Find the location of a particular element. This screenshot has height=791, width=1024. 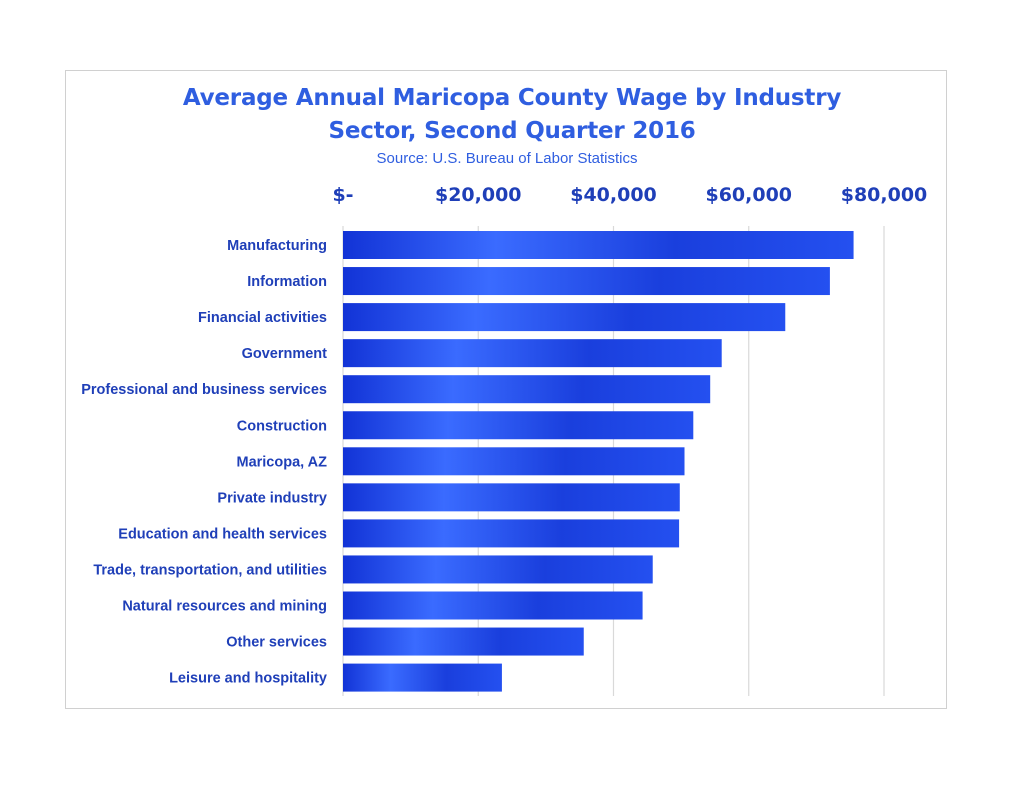

category-label: Education and health services is located at coordinates (222, 534).